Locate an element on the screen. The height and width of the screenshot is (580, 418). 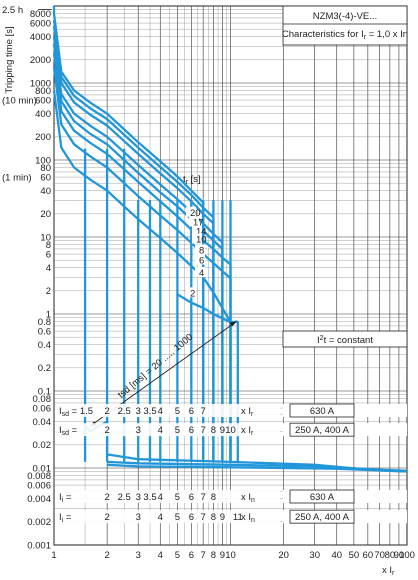
x-tick-label: 9 is located at coordinates (222, 555).